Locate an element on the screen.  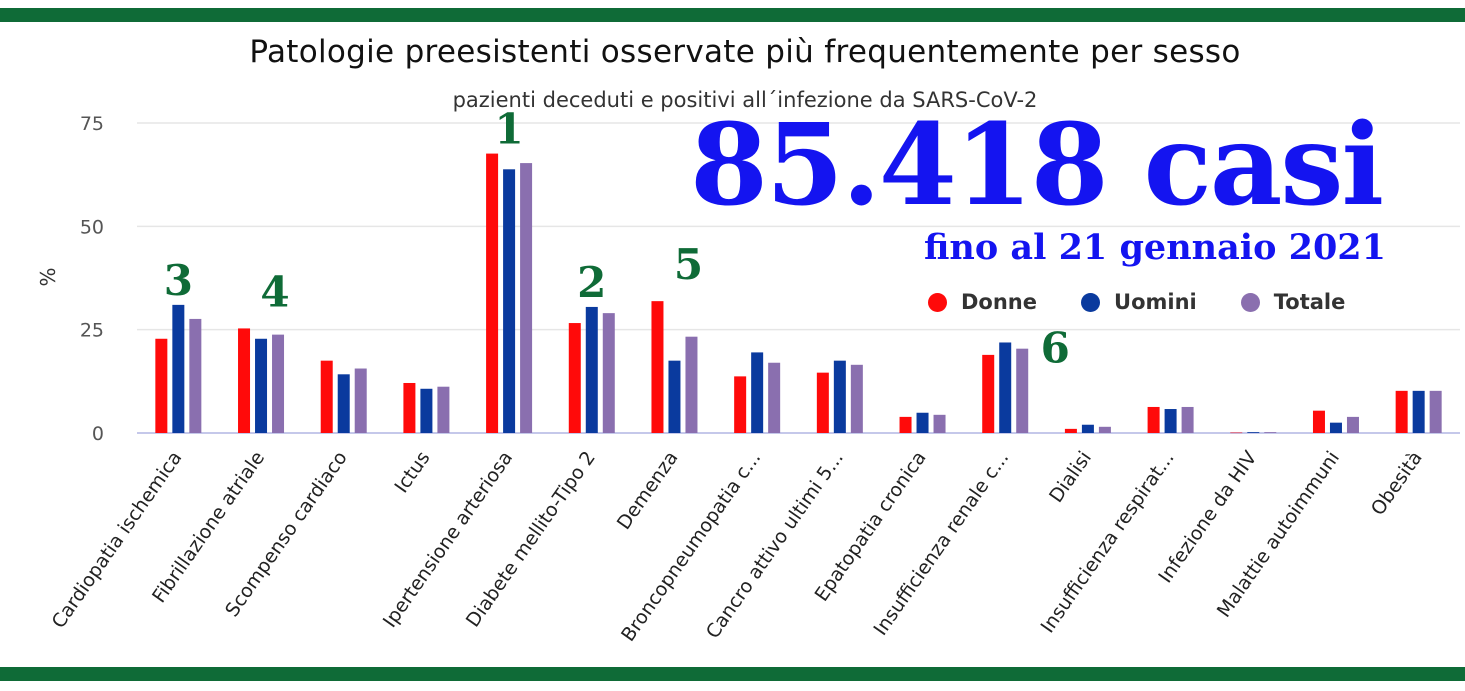
legend-item-totale: Totale is located at coordinates (1293, 302).